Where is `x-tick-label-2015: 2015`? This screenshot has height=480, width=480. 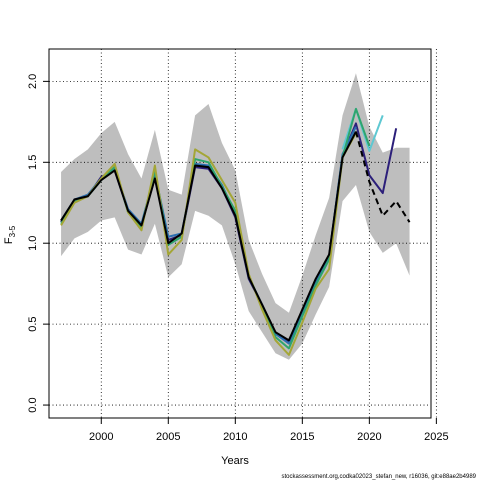 x-tick-label-2015: 2015 is located at coordinates (302, 437).